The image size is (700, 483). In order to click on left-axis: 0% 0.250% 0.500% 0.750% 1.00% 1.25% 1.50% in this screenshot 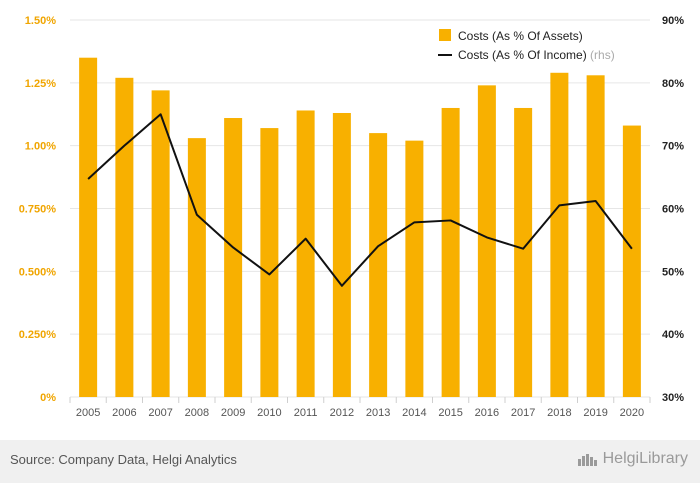, I will do `click(38, 209)`.